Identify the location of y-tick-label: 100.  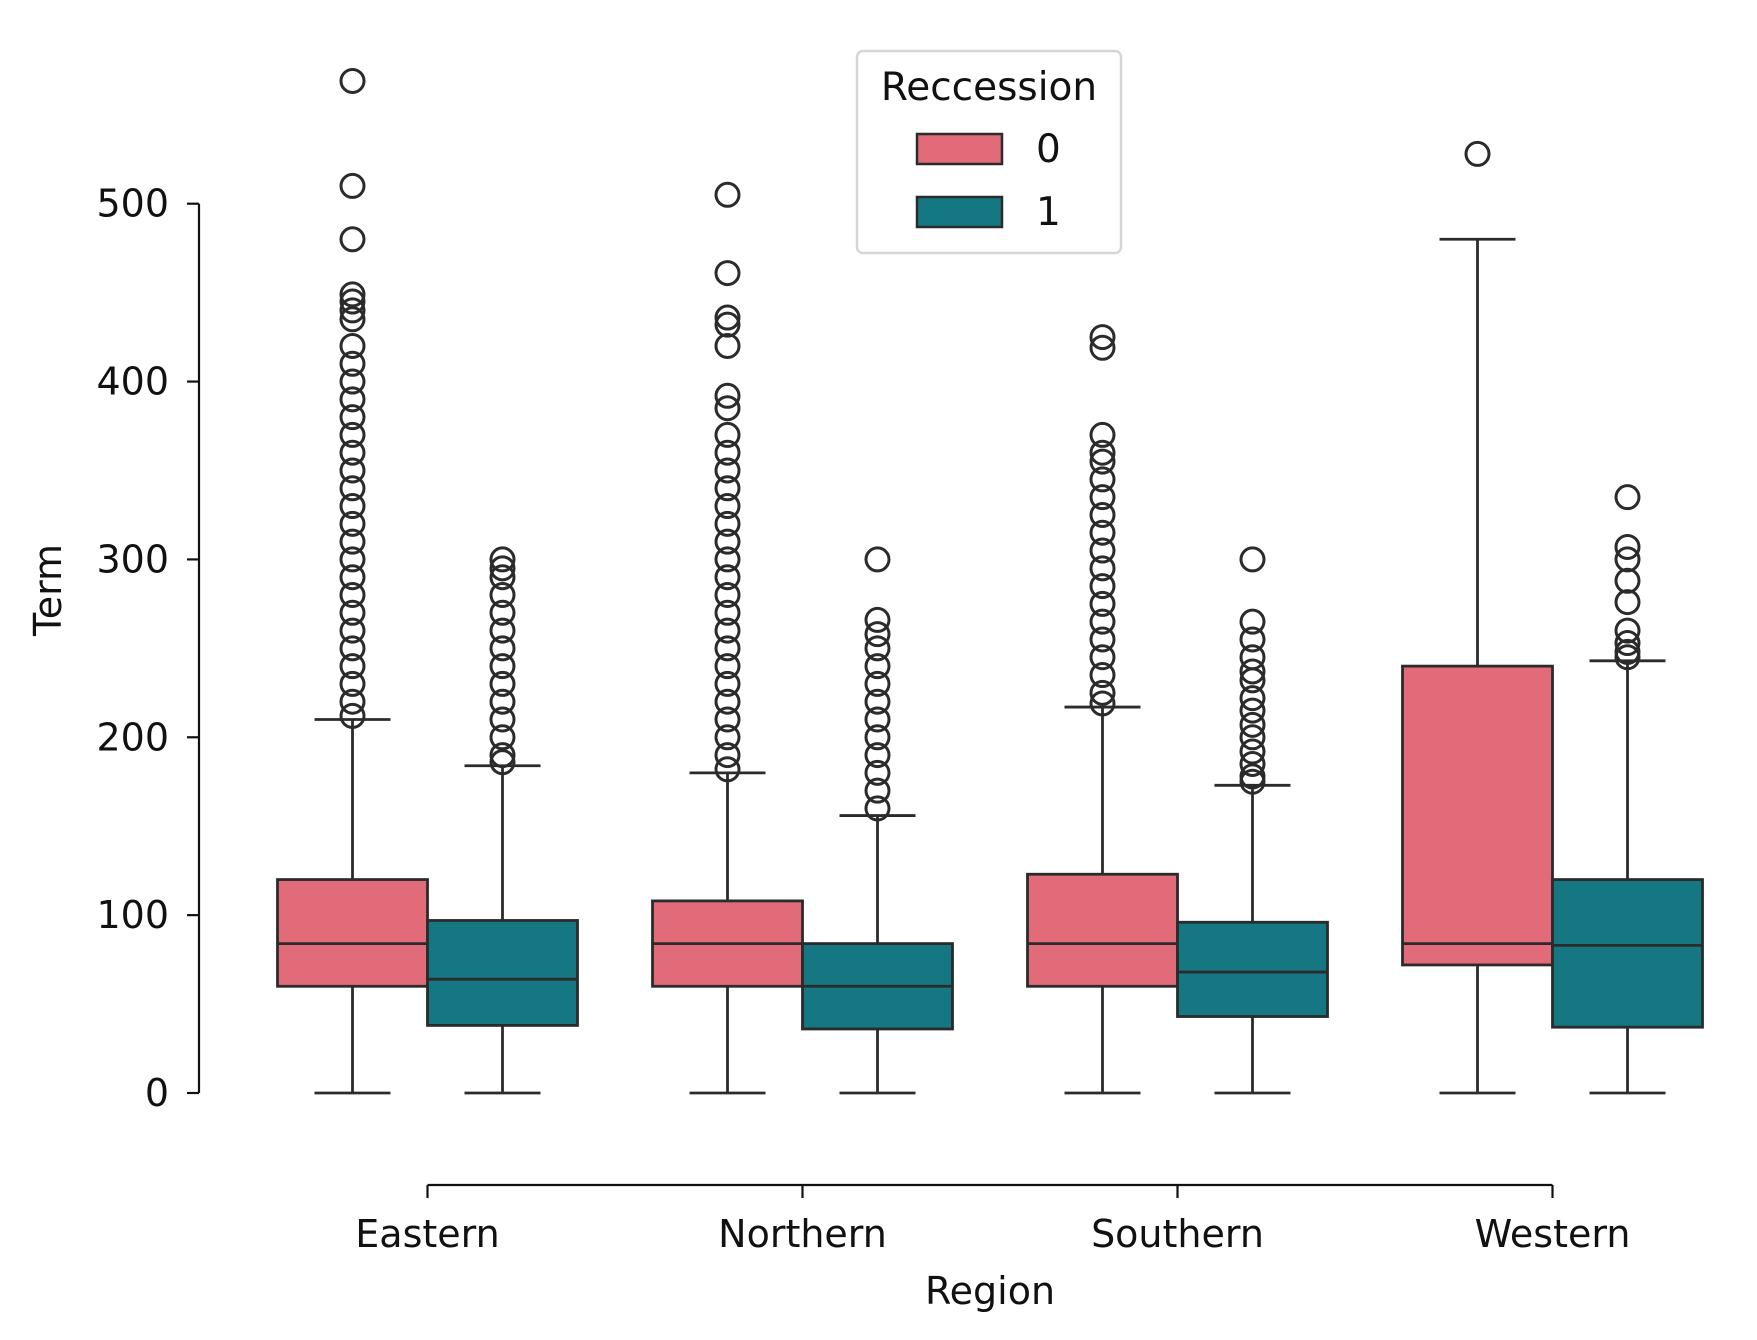
(132, 915).